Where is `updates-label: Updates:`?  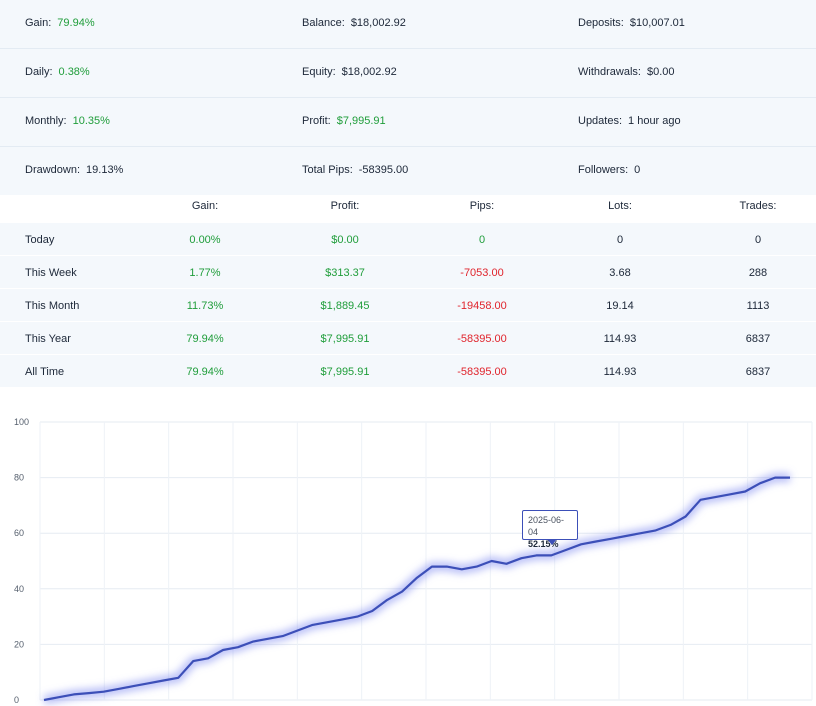 updates-label: Updates: is located at coordinates (600, 121).